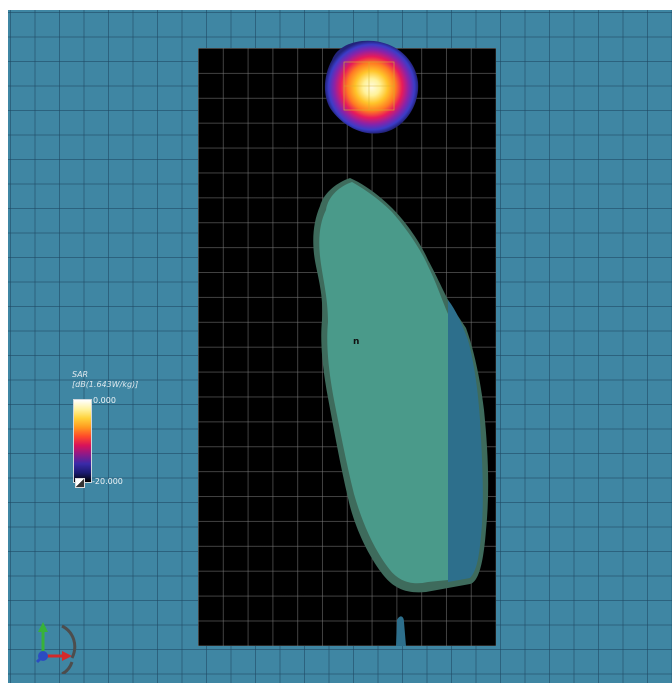  Describe the element at coordinates (80, 483) in the screenshot. I see `colormap-swatch-icon` at that location.